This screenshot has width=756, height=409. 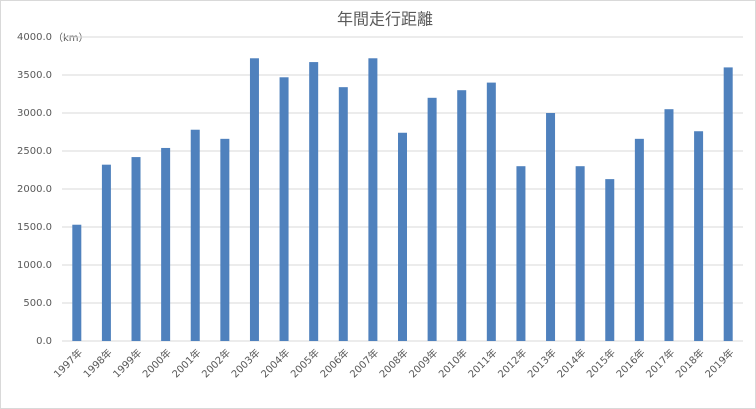 I want to click on y-axis-label: （km）, so click(x=71, y=38).